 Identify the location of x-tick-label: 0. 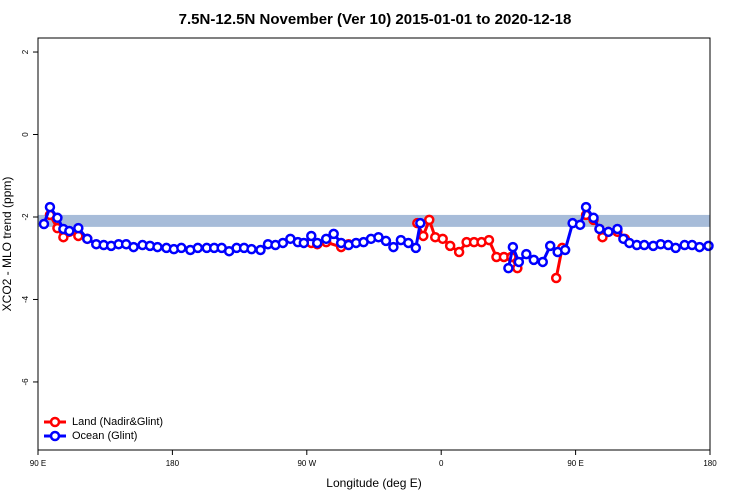
(441, 463).